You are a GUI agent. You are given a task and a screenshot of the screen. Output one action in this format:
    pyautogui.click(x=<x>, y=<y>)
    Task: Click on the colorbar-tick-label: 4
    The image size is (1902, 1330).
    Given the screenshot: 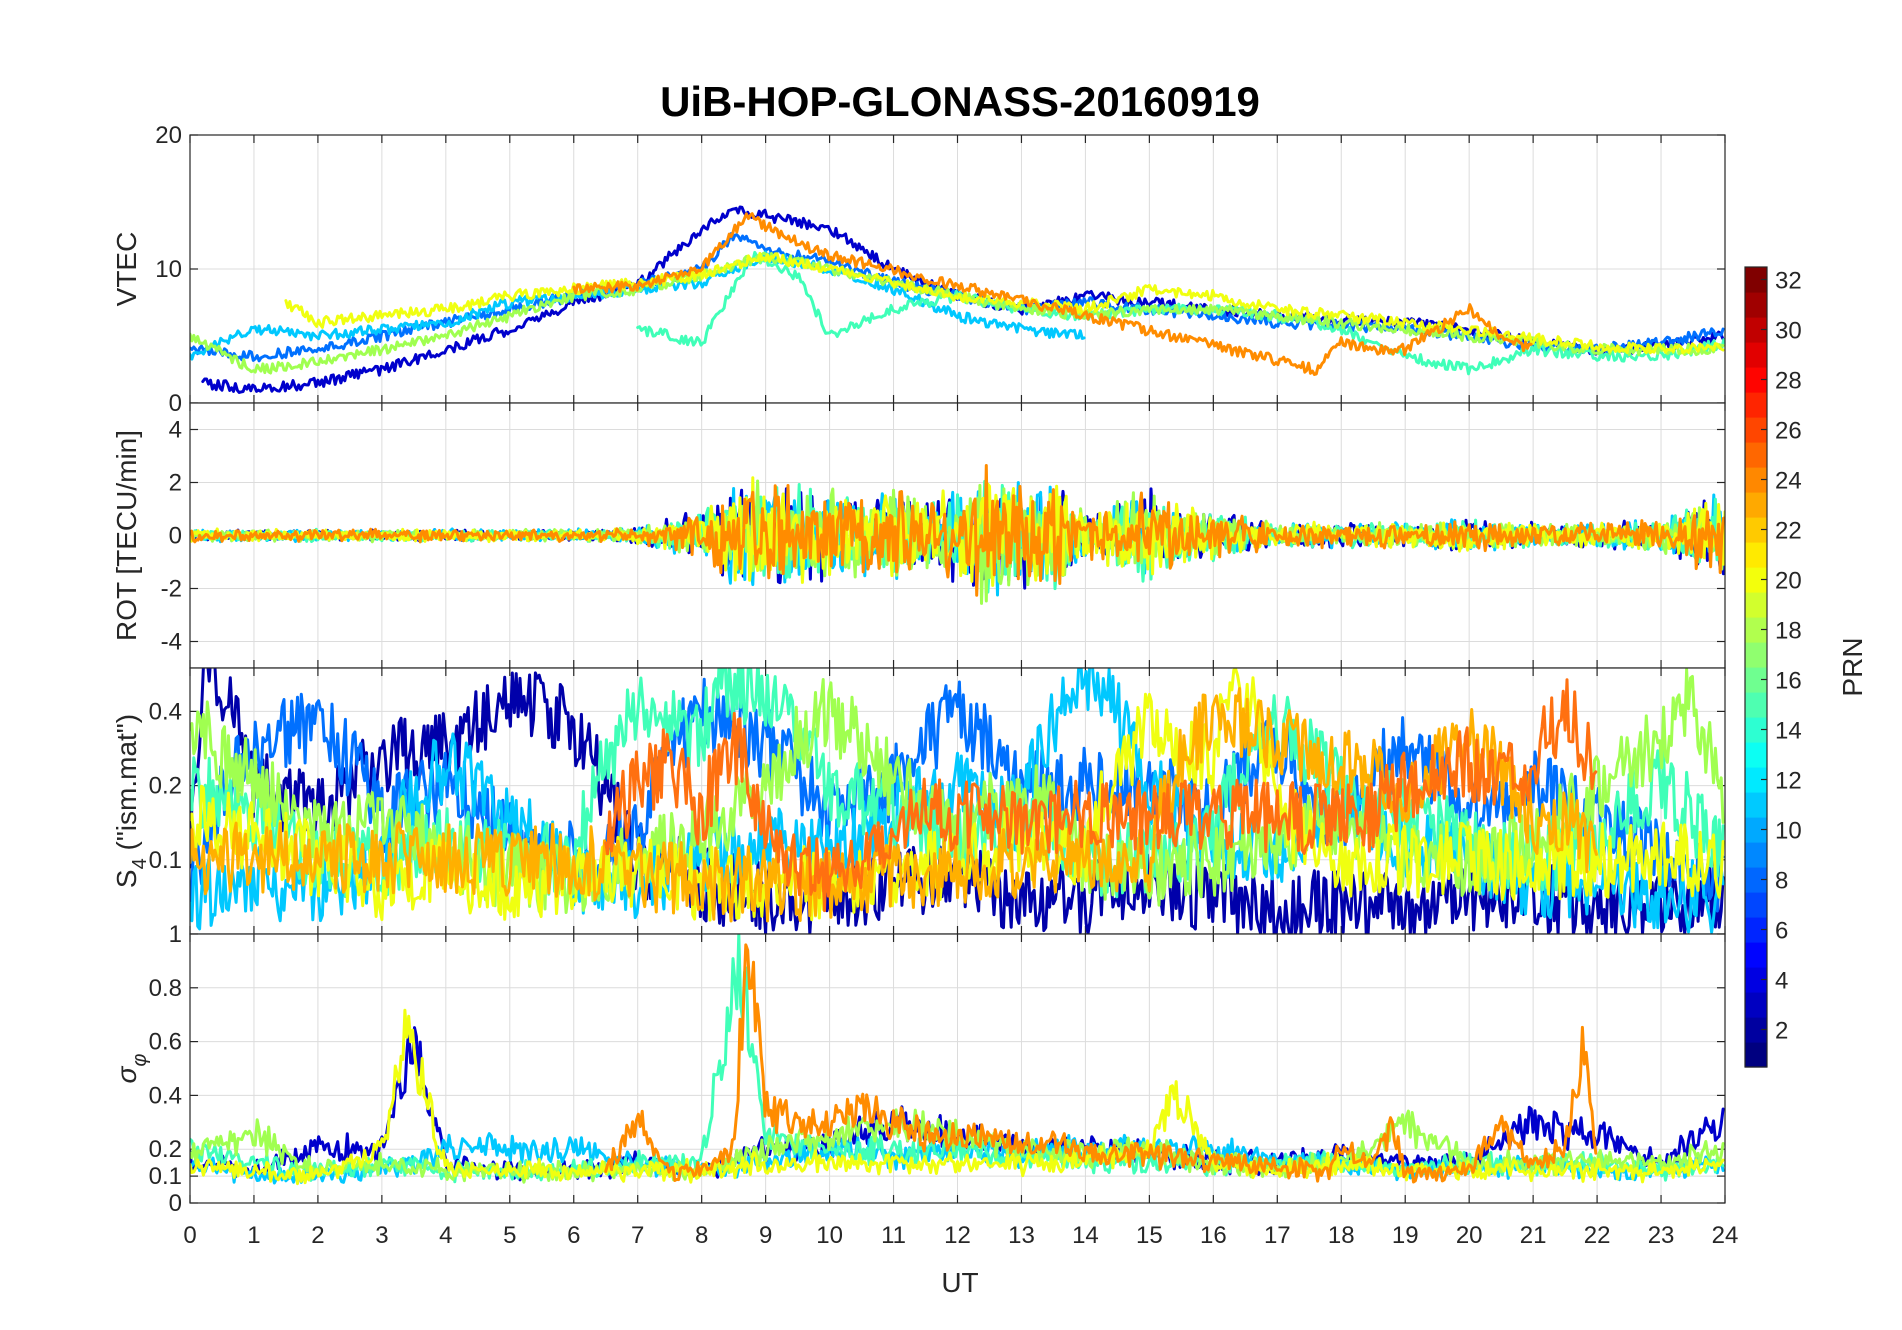 What is the action you would take?
    pyautogui.click(x=1781, y=981)
    